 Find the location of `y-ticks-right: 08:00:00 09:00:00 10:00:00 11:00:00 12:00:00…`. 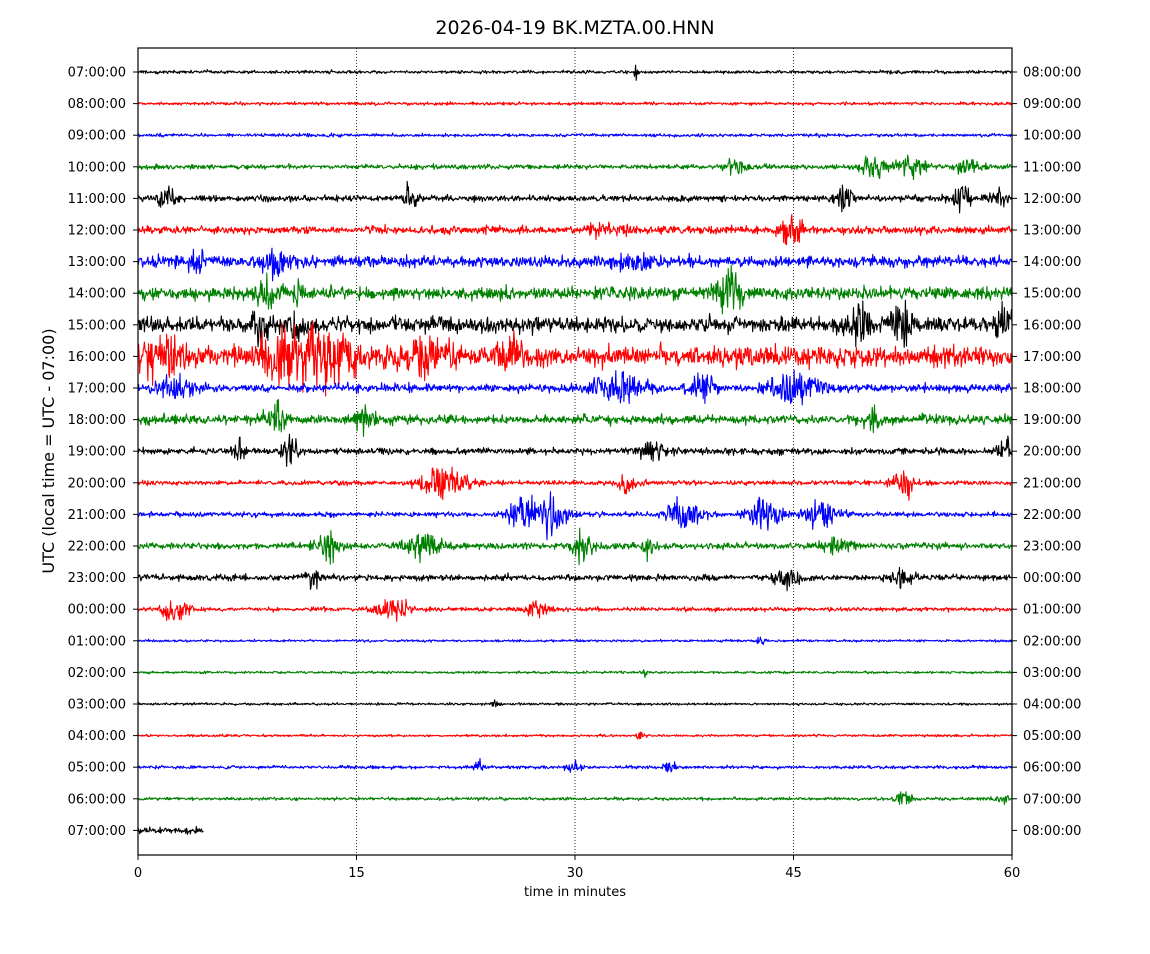

y-ticks-right: 08:00:00 09:00:00 10:00:00 11:00:00 12:00:00… is located at coordinates (1046, 452).